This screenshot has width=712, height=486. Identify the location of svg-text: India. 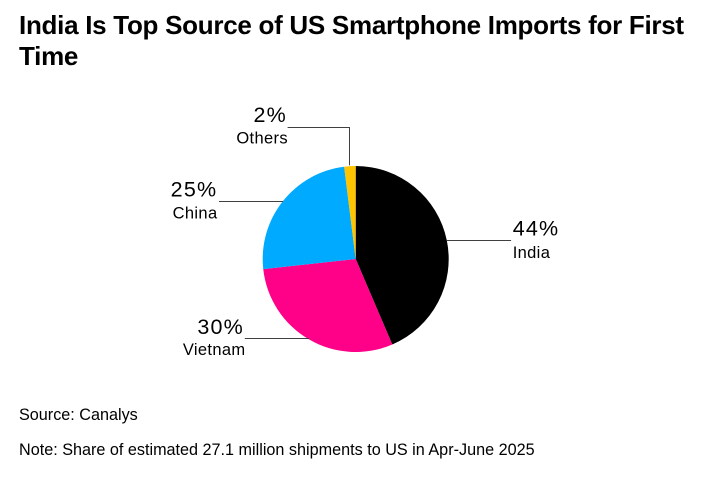
(532, 253).